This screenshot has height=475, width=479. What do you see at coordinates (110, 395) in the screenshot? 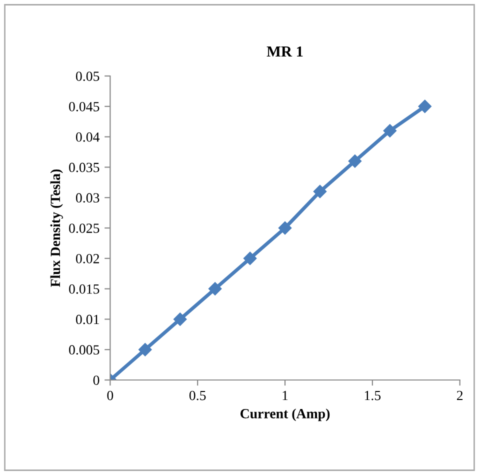
I see `x-tick-label: 0` at bounding box center [110, 395].